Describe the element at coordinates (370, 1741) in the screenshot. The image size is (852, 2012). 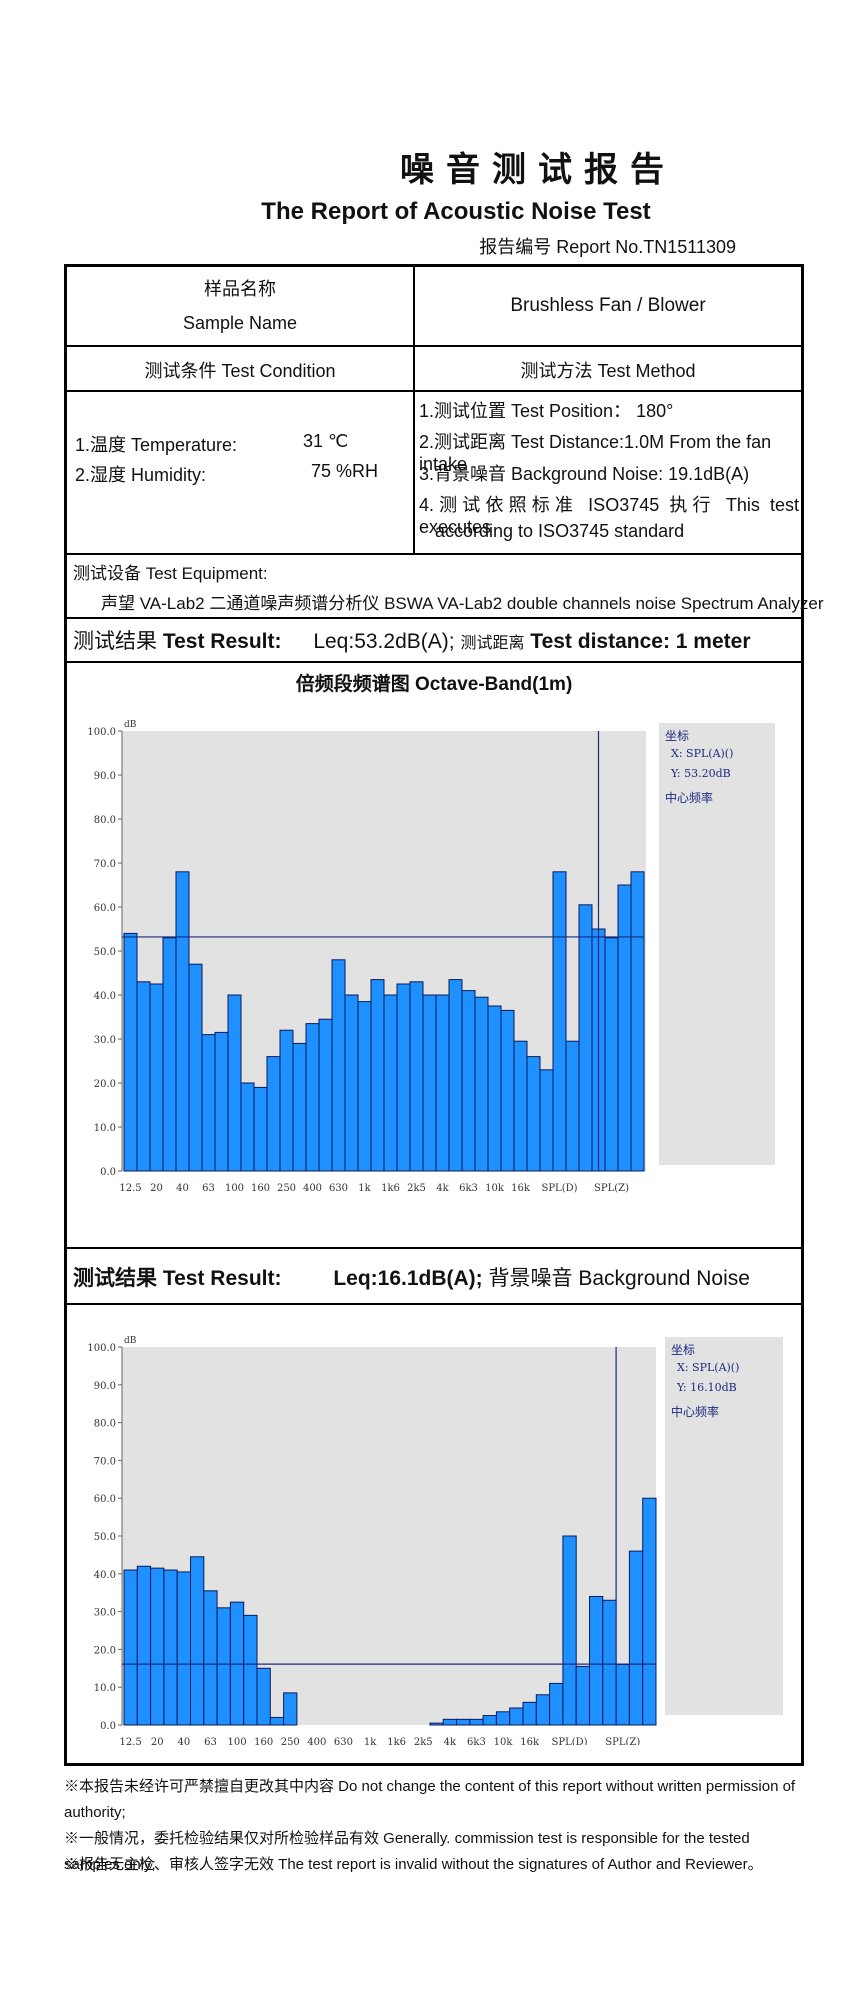
I see `x-tick-label: 1k` at that location.